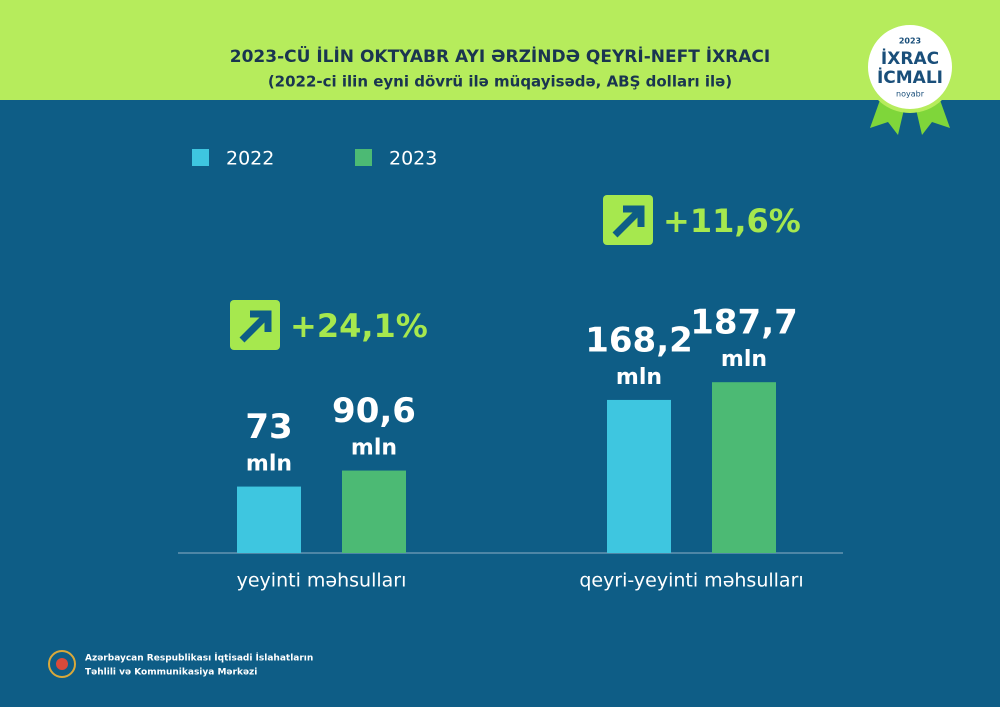 This screenshot has width=1000, height=707. I want to click on badge-circle, so click(910, 67).